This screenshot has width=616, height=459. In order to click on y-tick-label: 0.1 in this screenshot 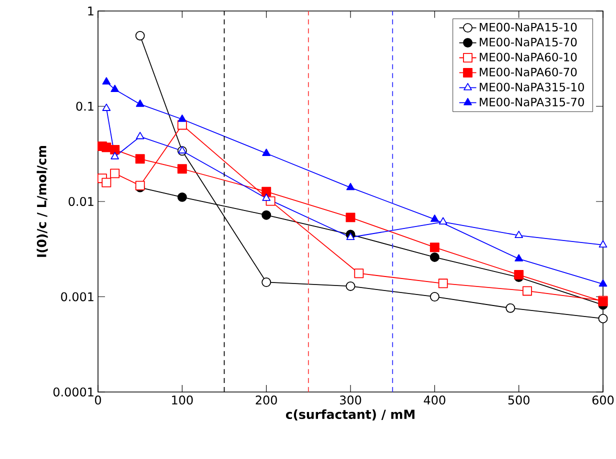, I will do `click(85, 106)`.